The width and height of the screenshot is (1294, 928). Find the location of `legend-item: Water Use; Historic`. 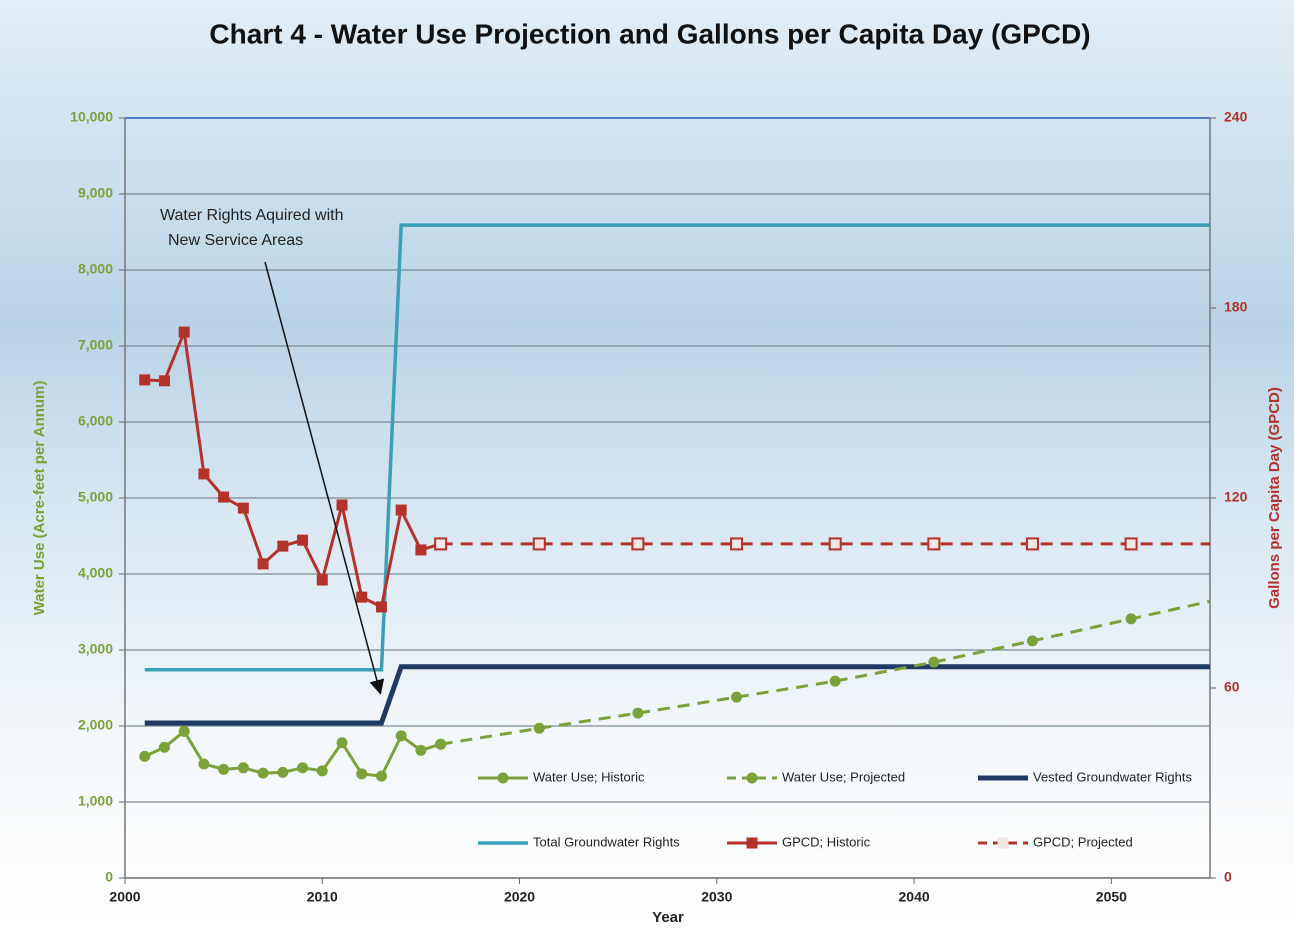

legend-item: Water Use; Historic is located at coordinates (561, 776).